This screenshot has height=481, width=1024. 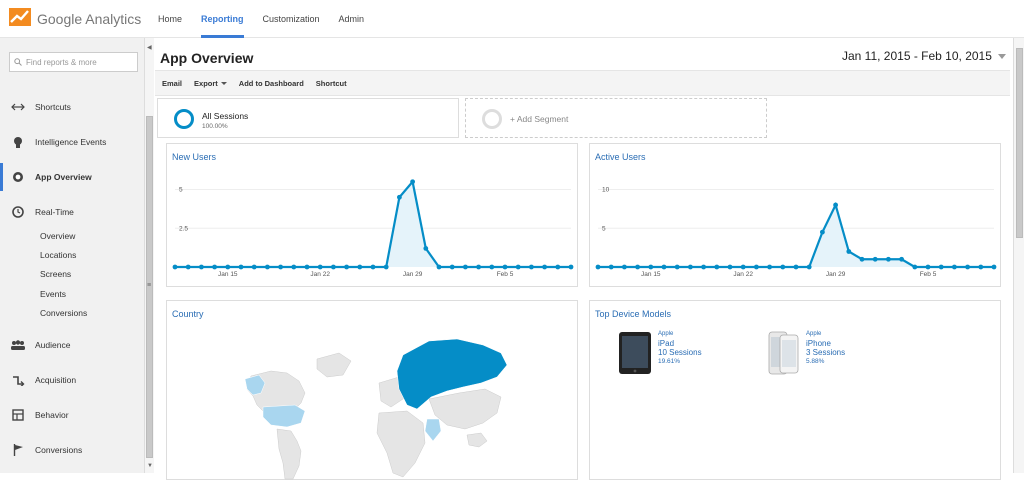 What do you see at coordinates (351, 19) in the screenshot?
I see `nav-admin: Admin` at bounding box center [351, 19].